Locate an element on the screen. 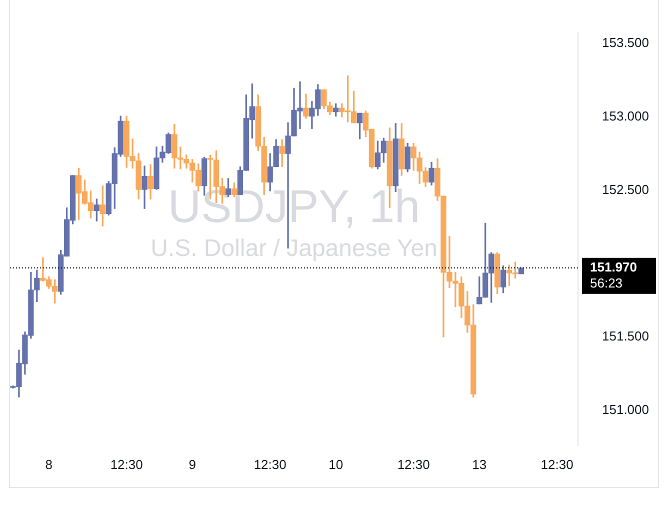 Image resolution: width=670 pixels, height=507 pixels. text: 56:23 is located at coordinates (606, 283).